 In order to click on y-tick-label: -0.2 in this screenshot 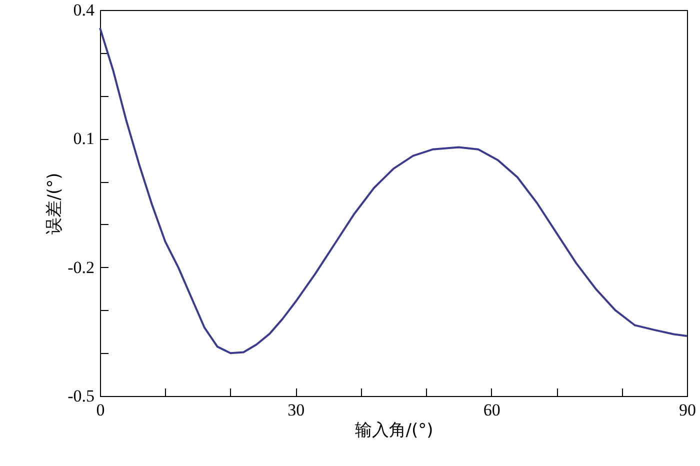, I will do `click(81, 267)`.